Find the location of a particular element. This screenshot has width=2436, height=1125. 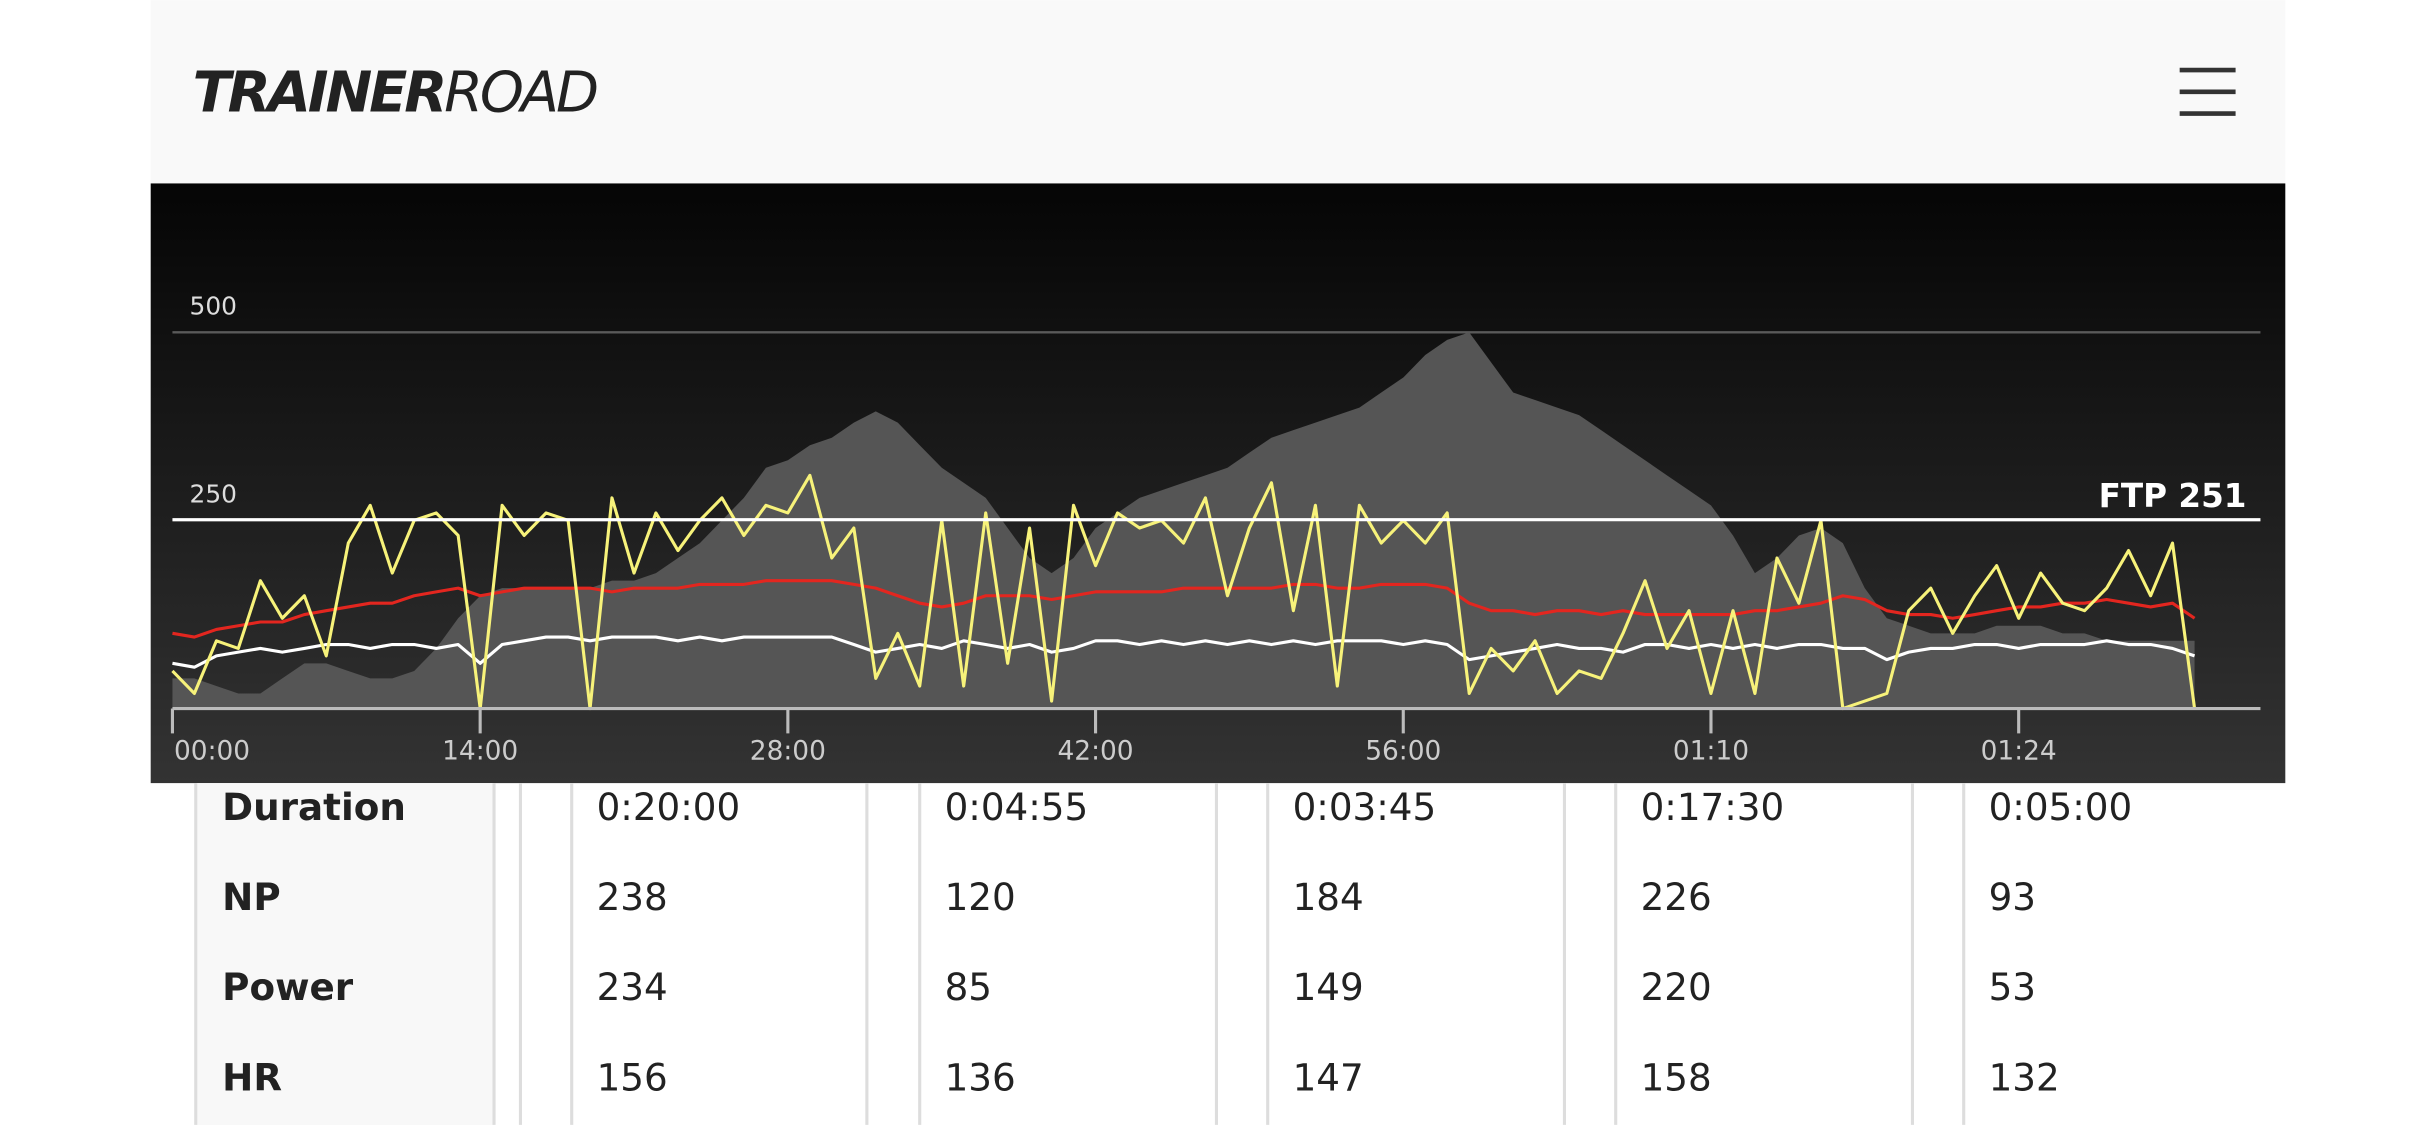

logo: TRAINERROAD is located at coordinates (396, 93).